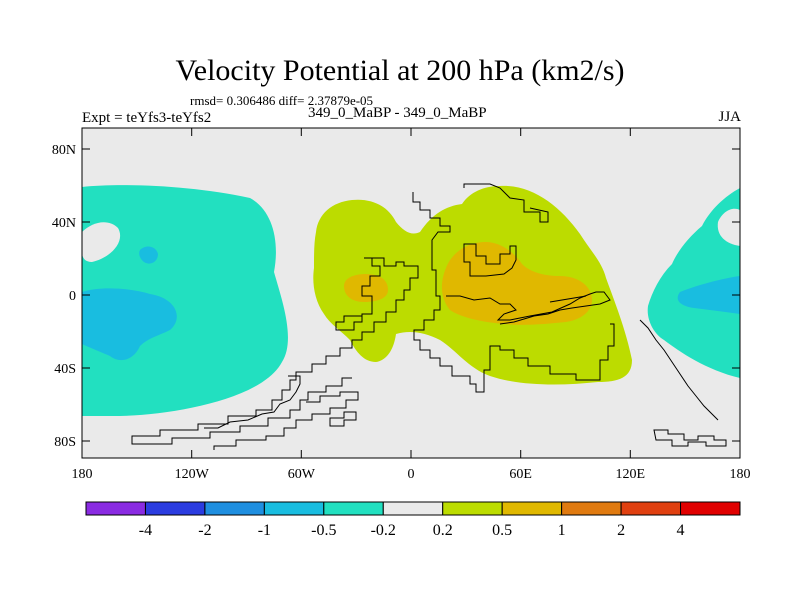 The image size is (800, 600). Describe the element at coordinates (366, 288) in the screenshot. I see `contour-pos-mid-atlantic` at that location.